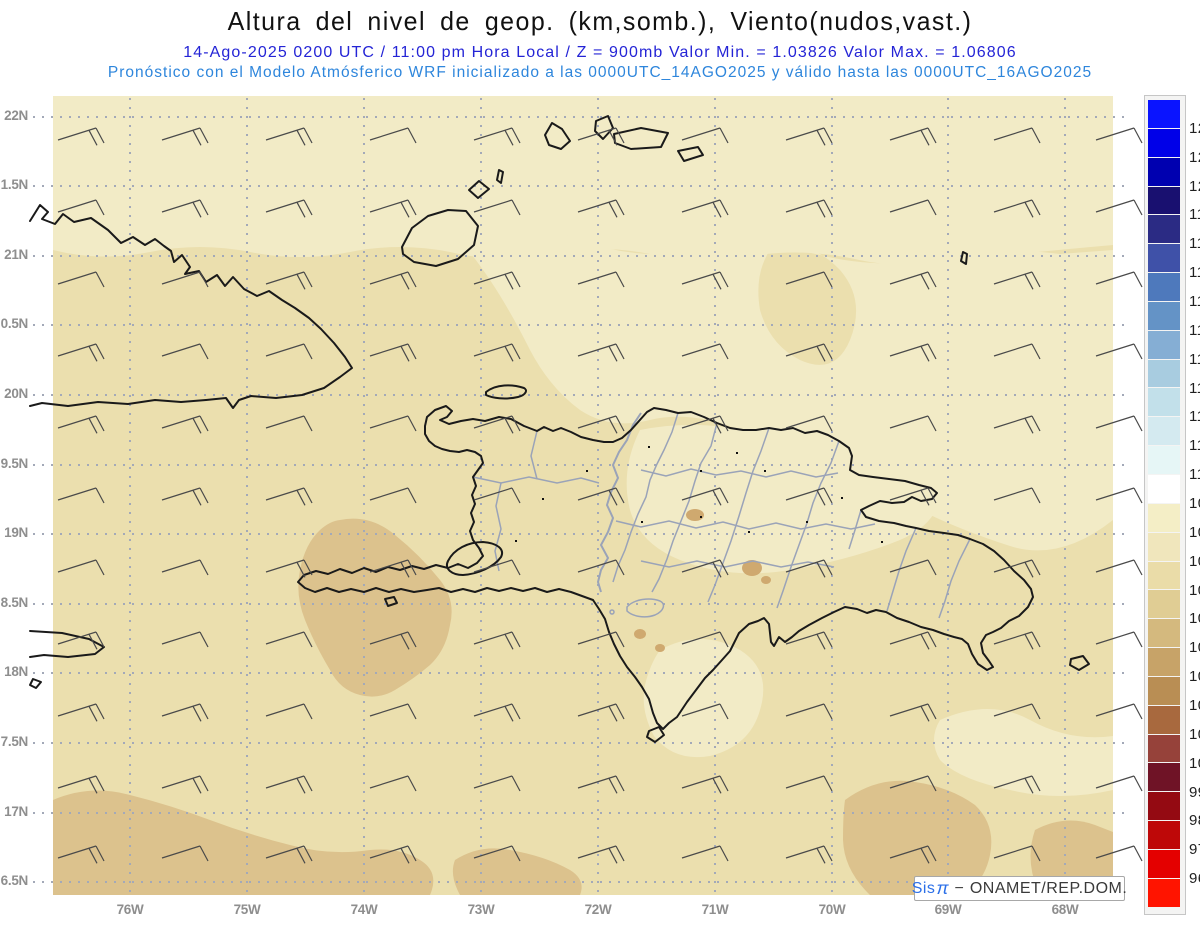 Image resolution: width=1200 pixels, height=927 pixels. I want to click on lat-label: 19N, so click(16, 532).